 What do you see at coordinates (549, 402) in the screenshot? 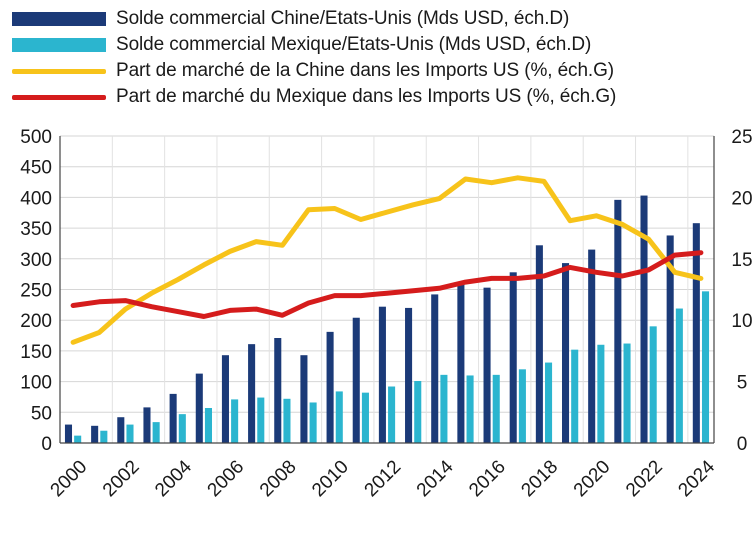
I see `bar-mexico-balance-2018` at bounding box center [549, 402].